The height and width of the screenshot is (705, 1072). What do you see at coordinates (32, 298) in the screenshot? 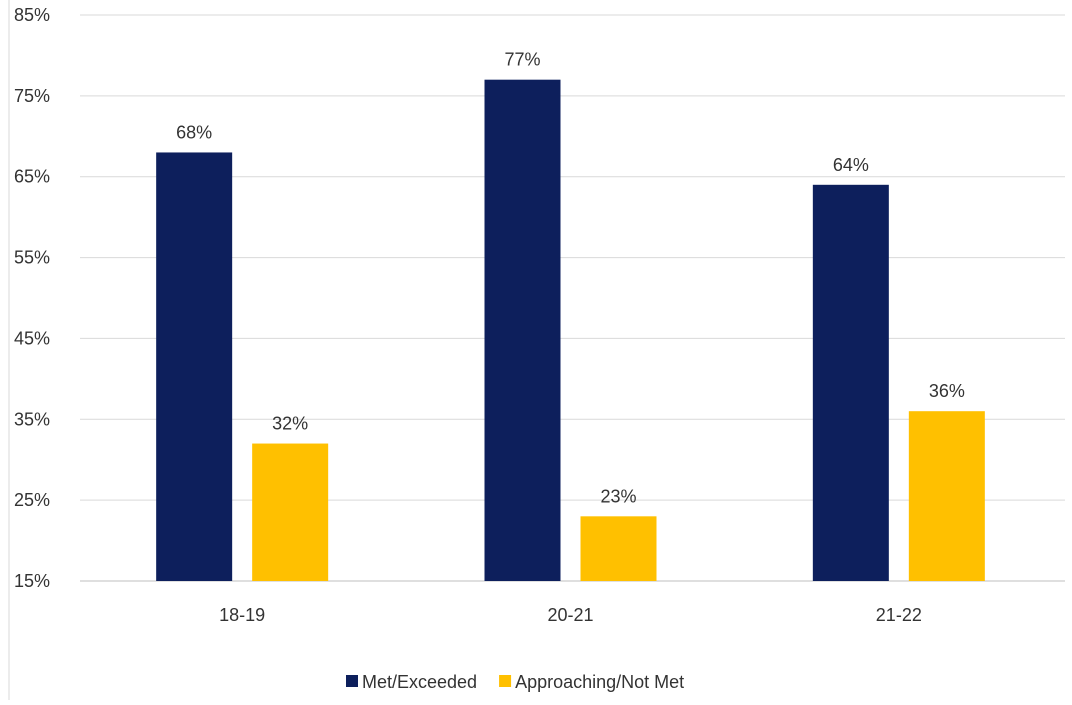
I see `y-axis-tick-labels: 15% 25% 35% 45% 55% 65% 75% 85%` at bounding box center [32, 298].